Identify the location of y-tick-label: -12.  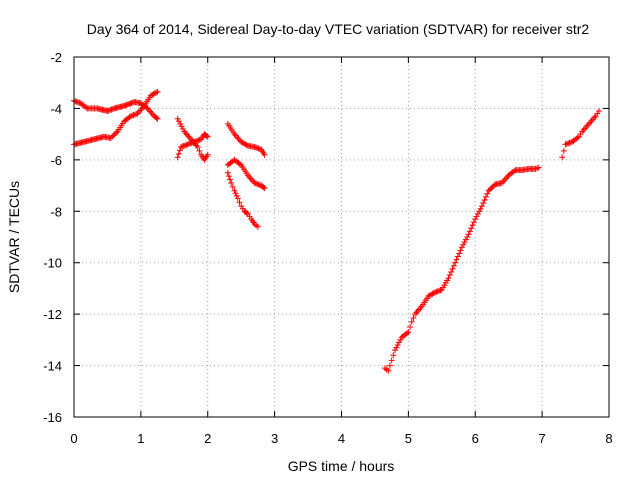
(52, 314).